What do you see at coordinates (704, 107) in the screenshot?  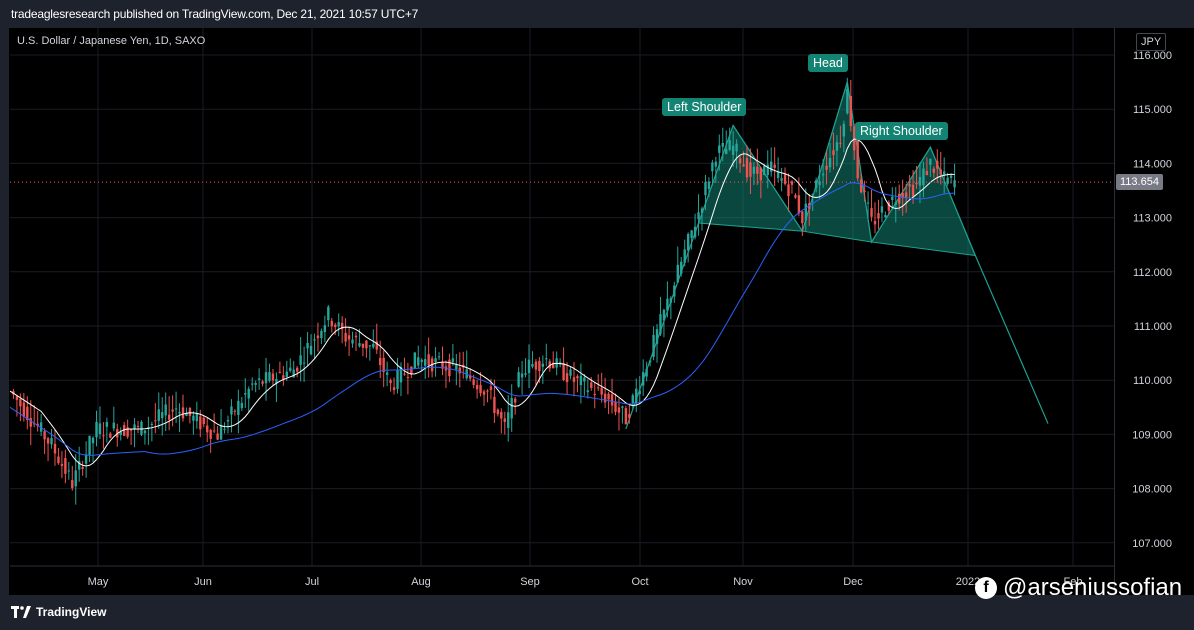 I see `left-shoulder-label: Left Shoulder` at bounding box center [704, 107].